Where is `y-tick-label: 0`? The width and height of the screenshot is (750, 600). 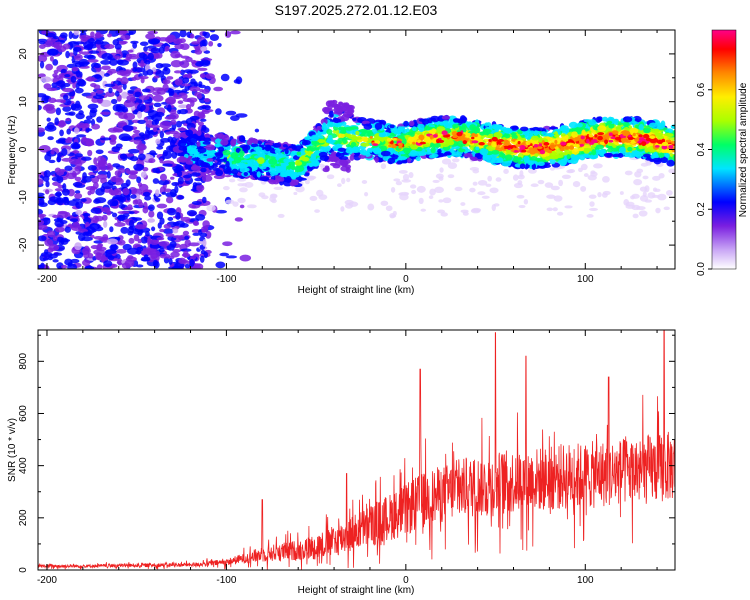
y-tick-label: 0 is located at coordinates (23, 149).